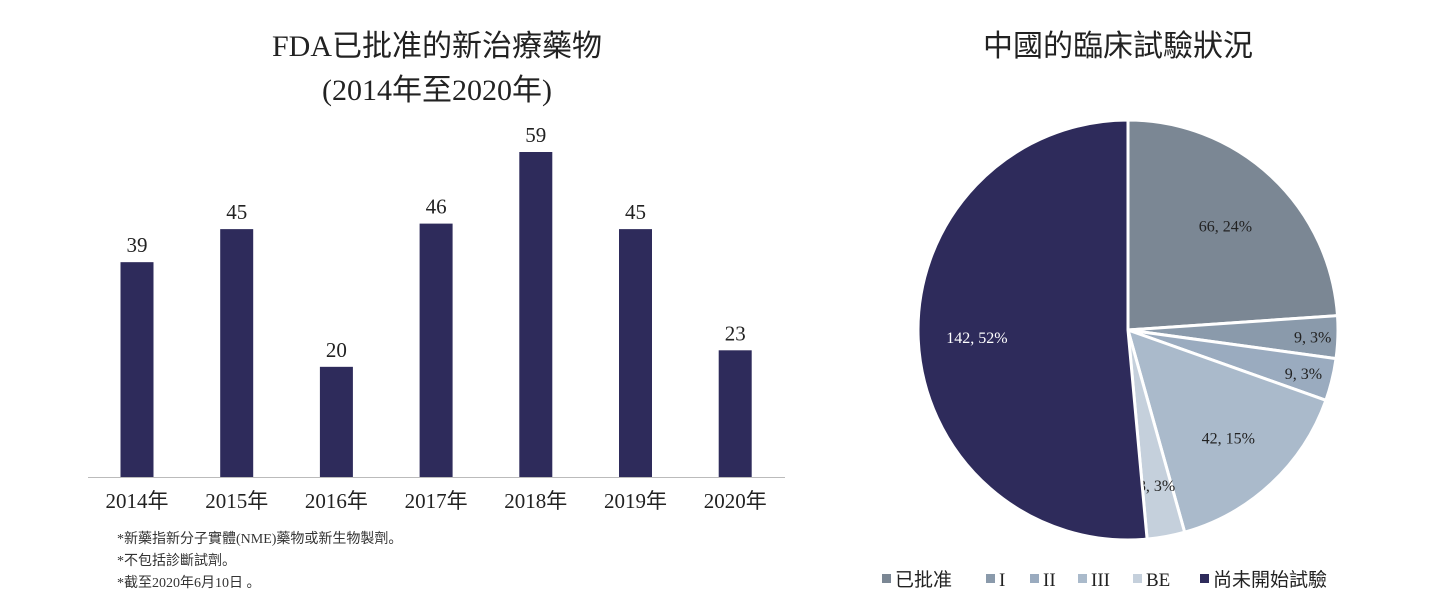 Image resolution: width=1448 pixels, height=613 pixels. What do you see at coordinates (735, 501) in the screenshot?
I see `x-tick-label: 2020年` at bounding box center [735, 501].